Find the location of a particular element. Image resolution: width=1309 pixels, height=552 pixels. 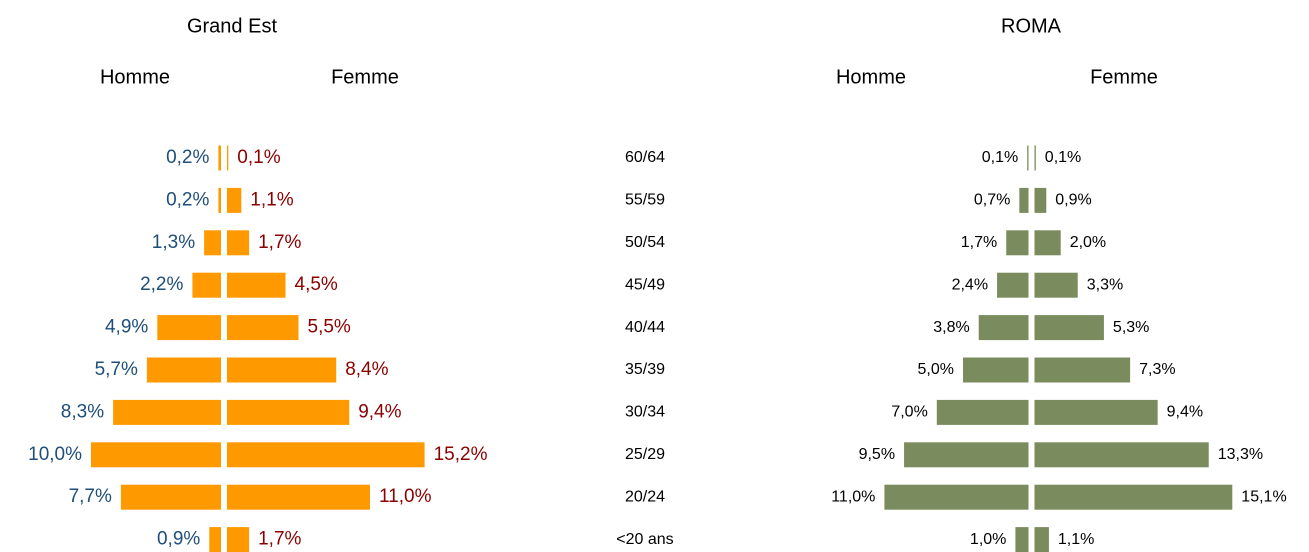

value-label: 7,3% is located at coordinates (1157, 369).